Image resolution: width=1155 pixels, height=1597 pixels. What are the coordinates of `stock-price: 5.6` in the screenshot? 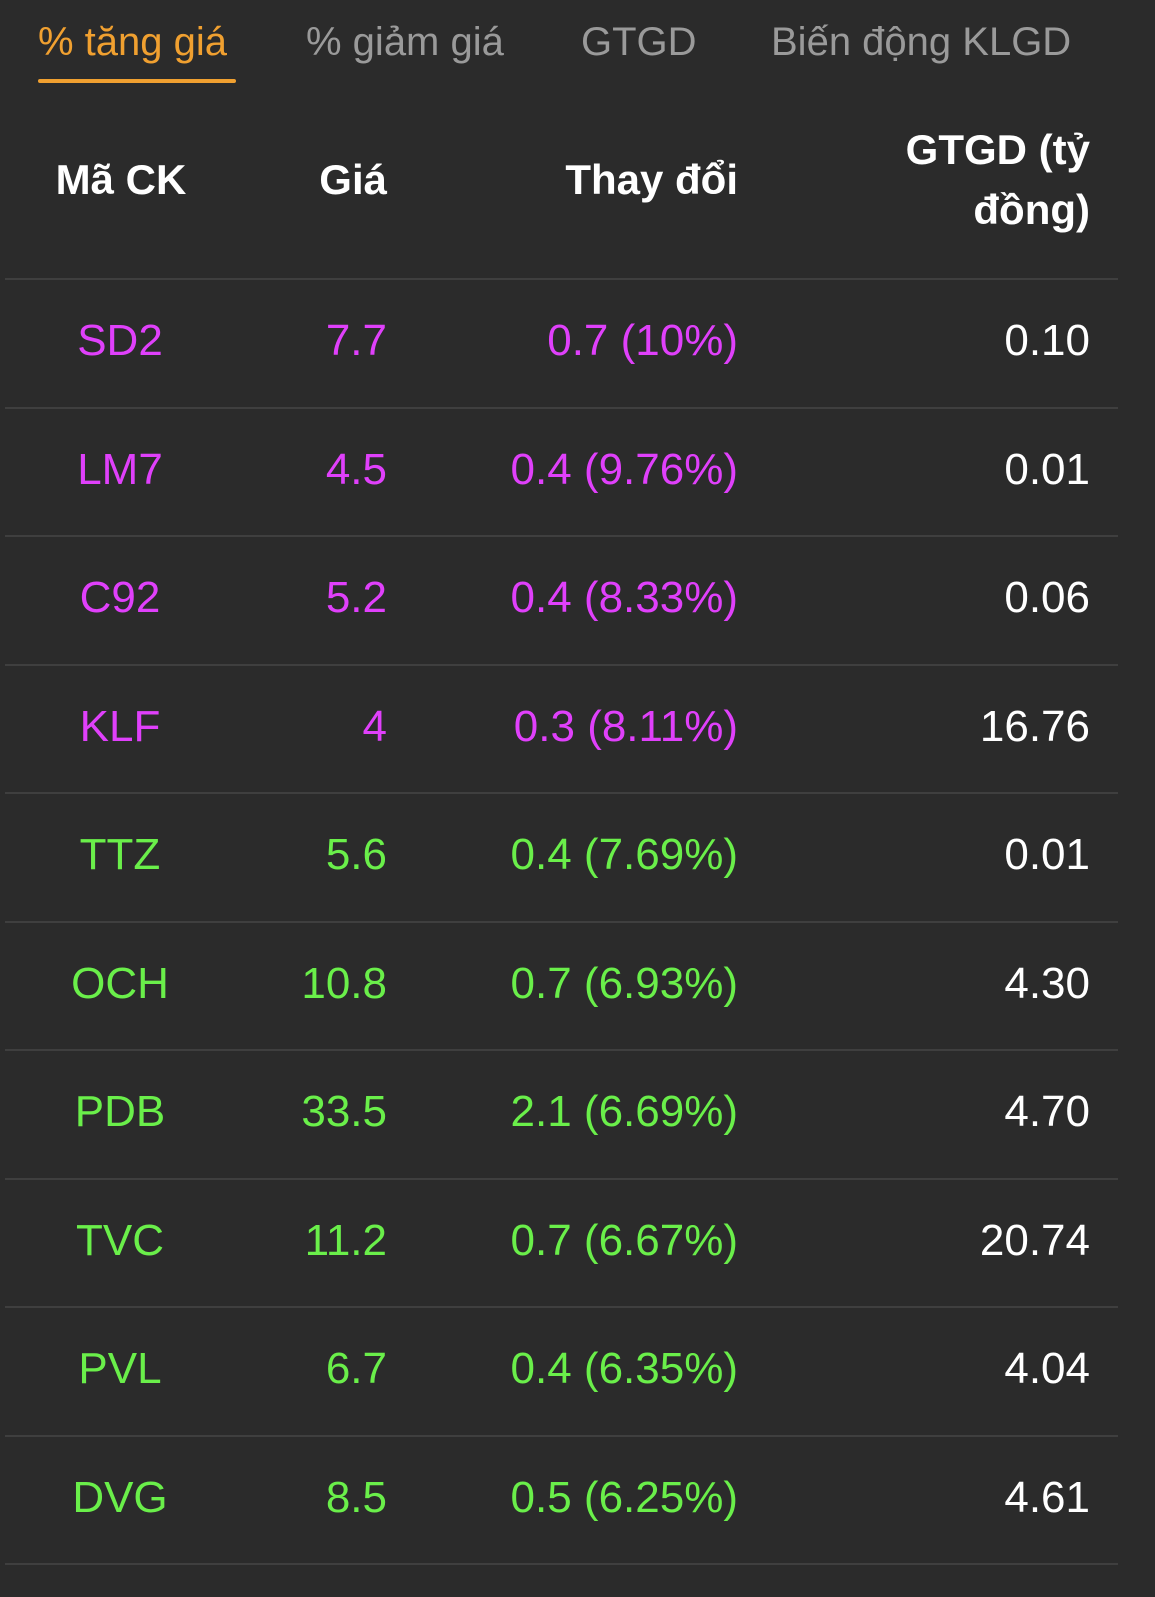 It's located at (356, 854).